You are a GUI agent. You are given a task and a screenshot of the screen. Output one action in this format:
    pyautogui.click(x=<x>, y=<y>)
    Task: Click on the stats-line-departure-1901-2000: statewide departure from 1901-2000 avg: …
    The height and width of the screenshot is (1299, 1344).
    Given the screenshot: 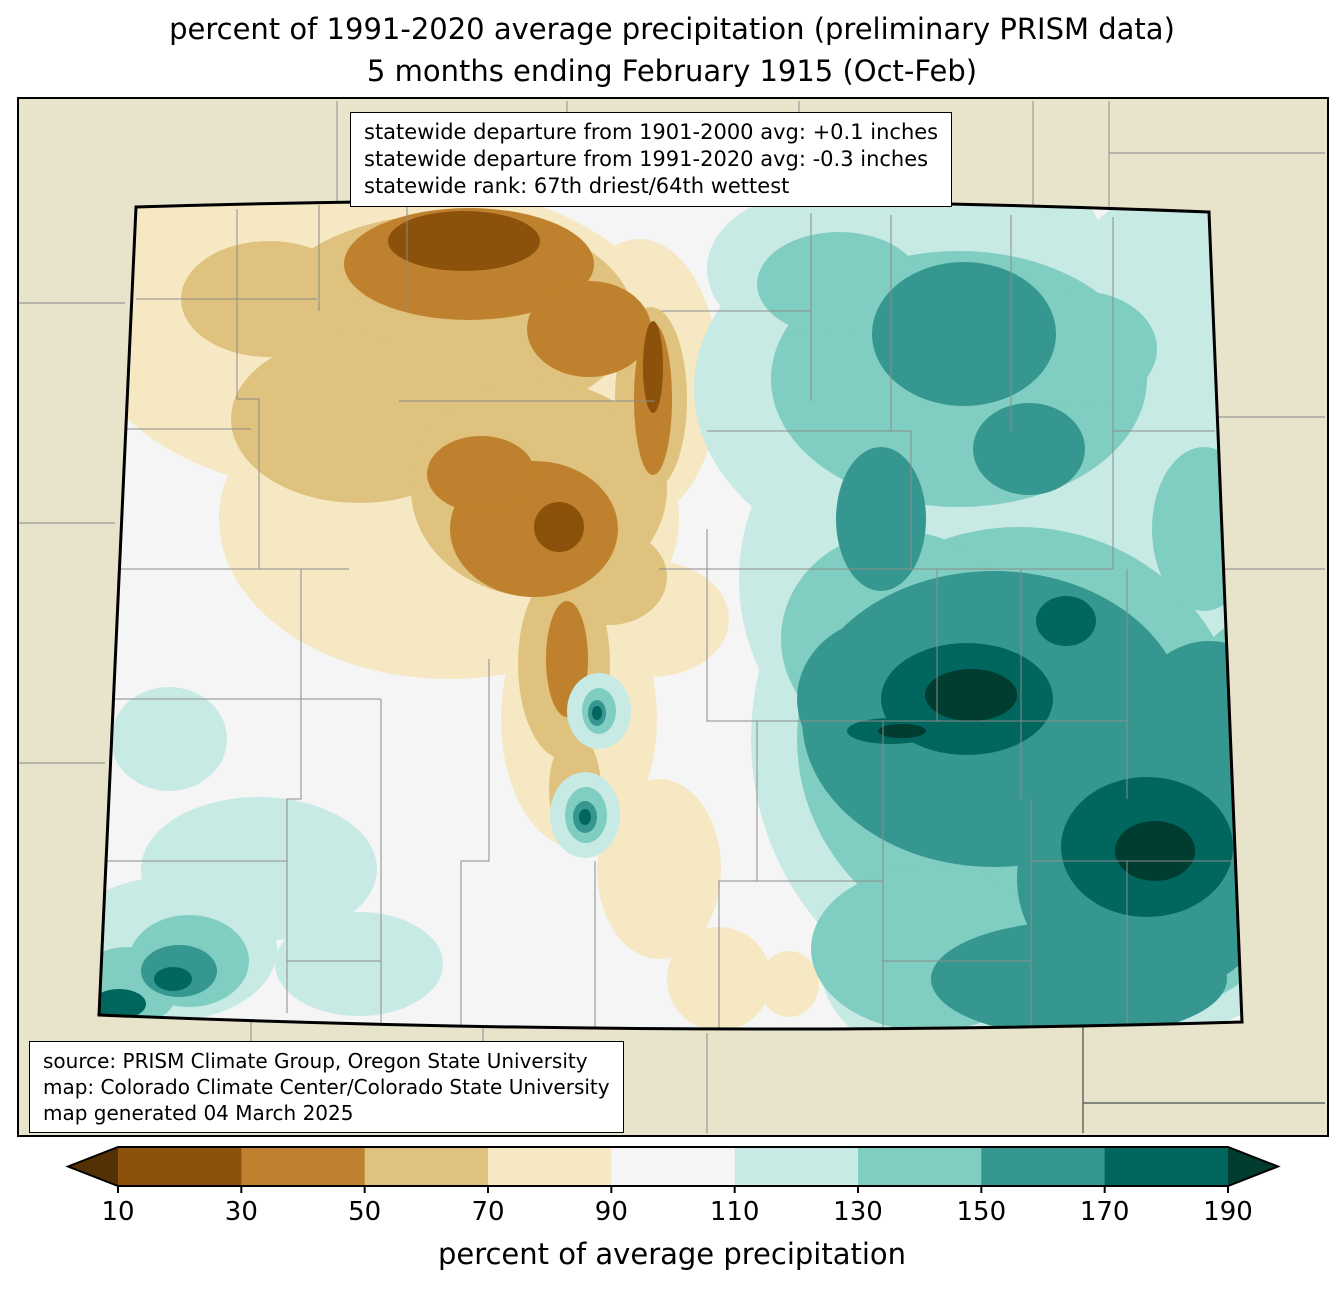 What is the action you would take?
    pyautogui.click(x=651, y=132)
    